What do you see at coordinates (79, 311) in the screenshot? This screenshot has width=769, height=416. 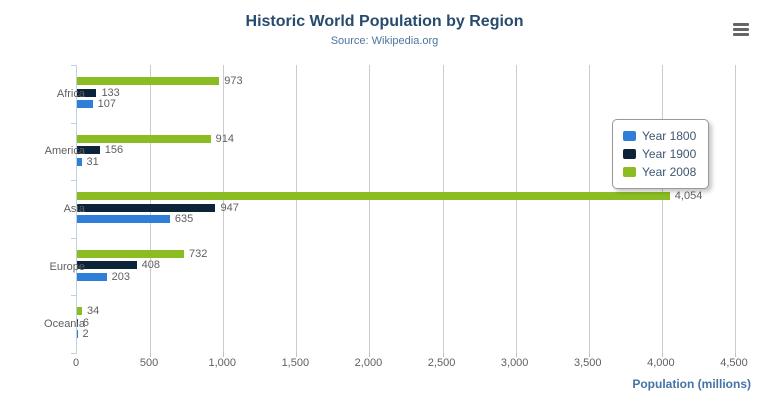 I see `bar-year-2008-oceania` at bounding box center [79, 311].